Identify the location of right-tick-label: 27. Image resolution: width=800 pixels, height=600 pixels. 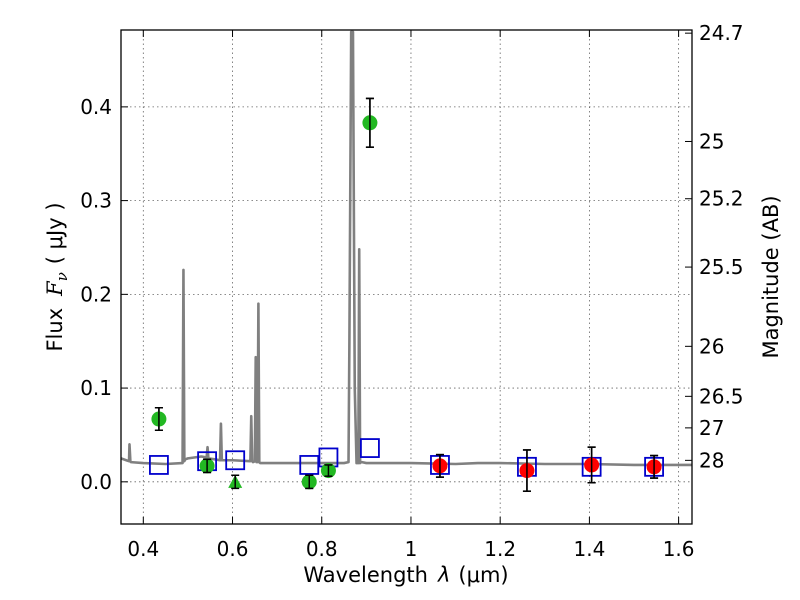
(711, 428).